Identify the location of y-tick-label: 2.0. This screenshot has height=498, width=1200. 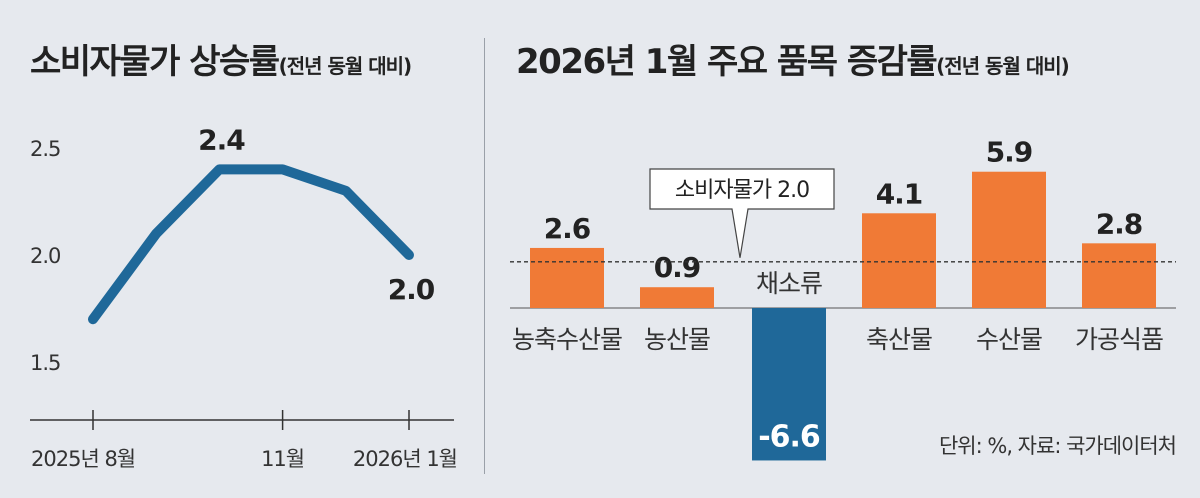
(45, 256).